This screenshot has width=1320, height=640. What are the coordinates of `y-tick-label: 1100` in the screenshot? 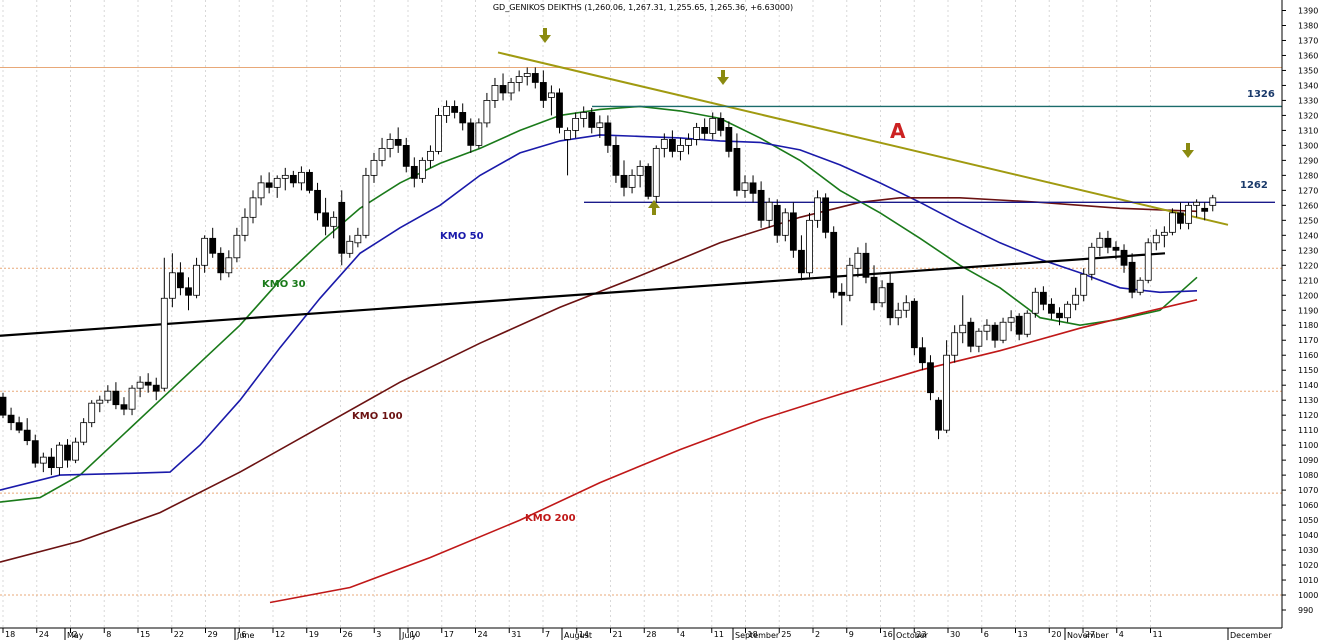 It's located at (1308, 445).